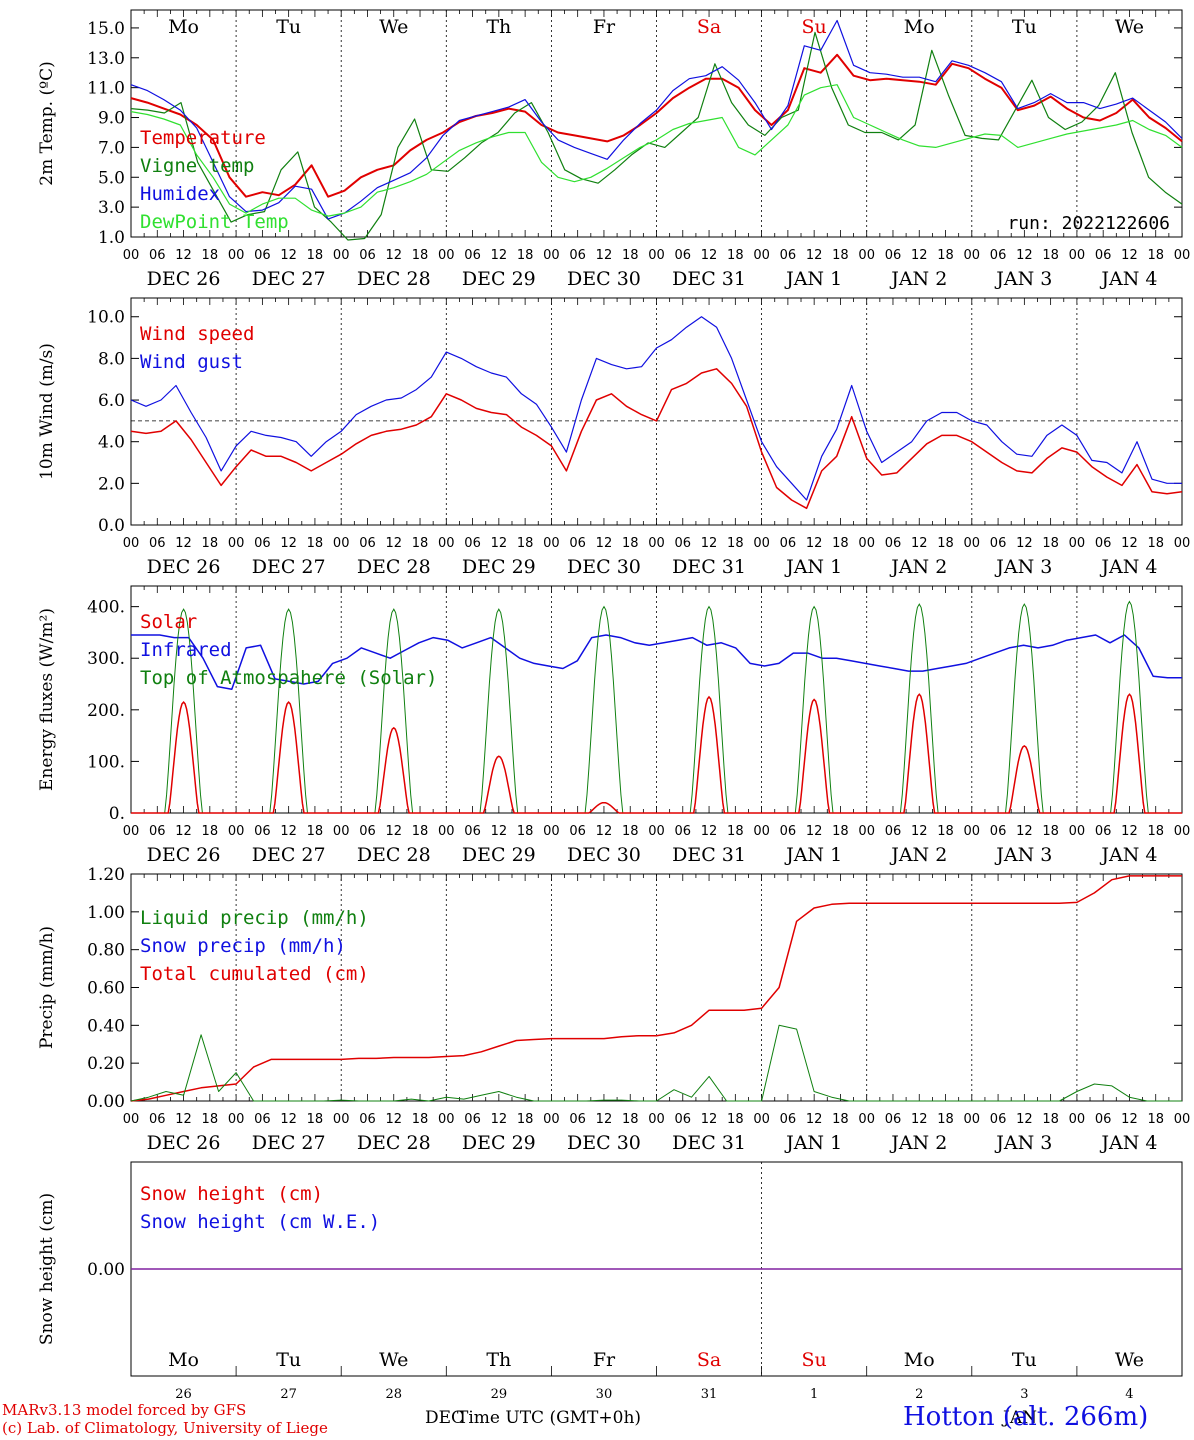 The image size is (1194, 1440). Describe the element at coordinates (106, 1270) in the screenshot. I see `y-tick-label: 0.00` at that location.